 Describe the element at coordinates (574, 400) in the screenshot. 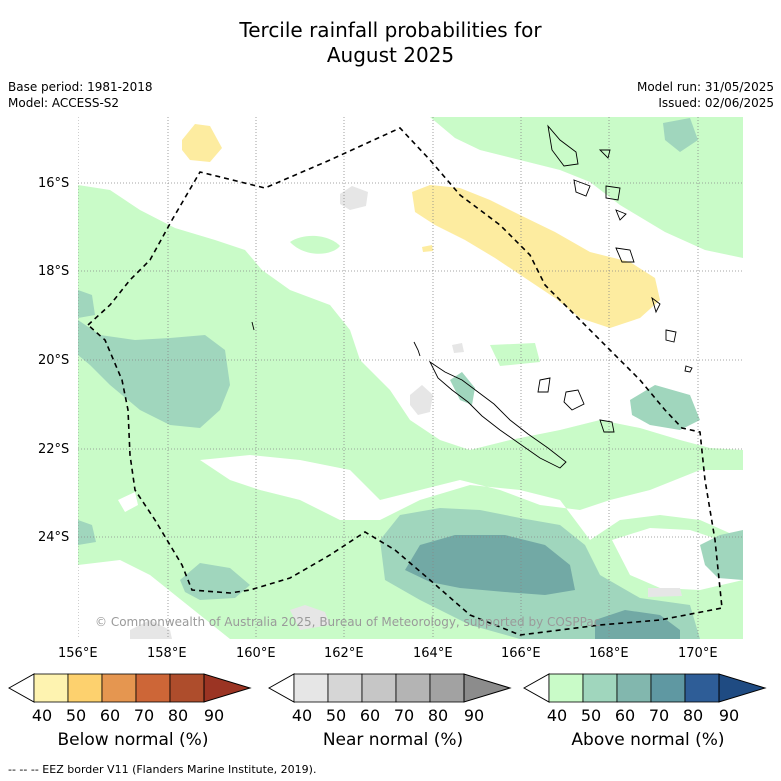

I see `loyalty-island-2-coast` at that location.